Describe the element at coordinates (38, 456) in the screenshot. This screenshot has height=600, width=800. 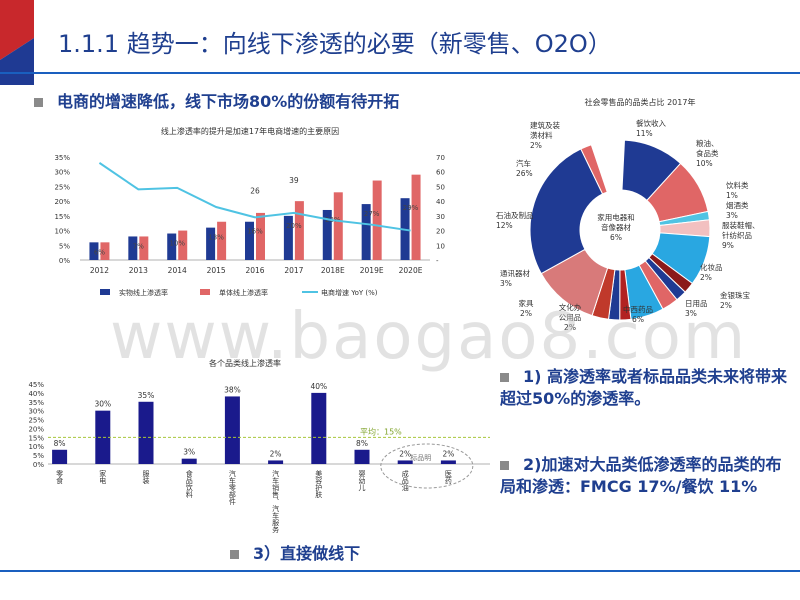
I see `y-tick: 5%` at that location.